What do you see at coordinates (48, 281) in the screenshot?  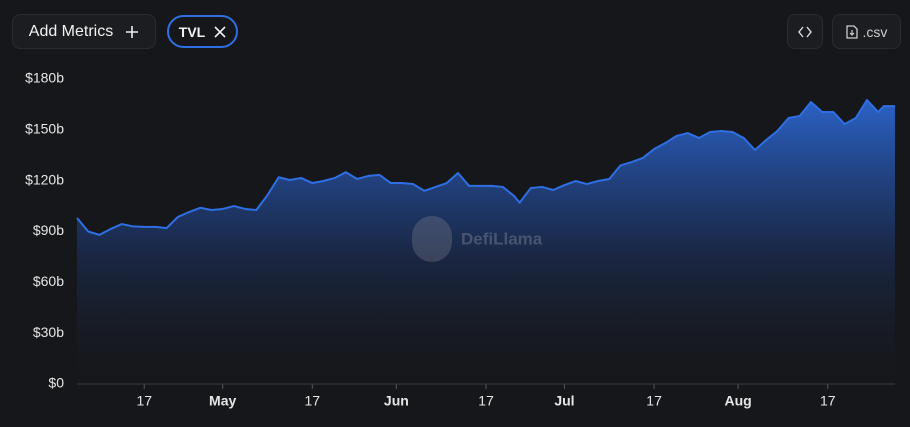 I see `y-tick-label: $60b` at bounding box center [48, 281].